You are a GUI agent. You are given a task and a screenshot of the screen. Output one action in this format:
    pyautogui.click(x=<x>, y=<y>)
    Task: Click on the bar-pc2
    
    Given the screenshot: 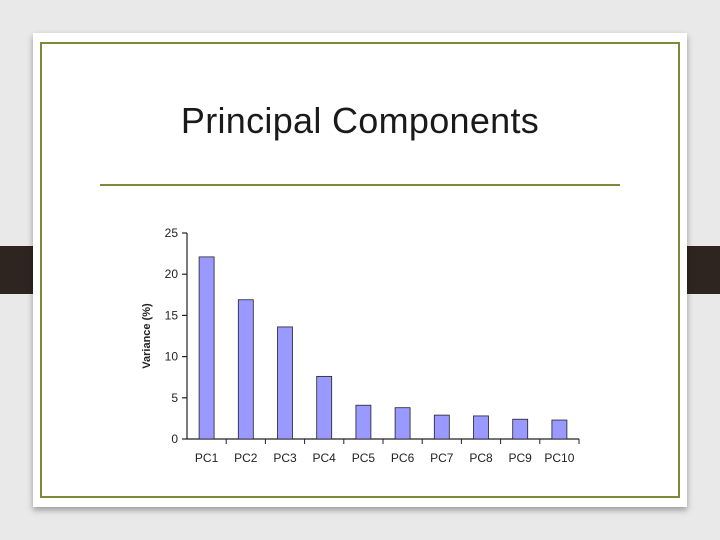 What is the action you would take?
    pyautogui.click(x=245, y=369)
    